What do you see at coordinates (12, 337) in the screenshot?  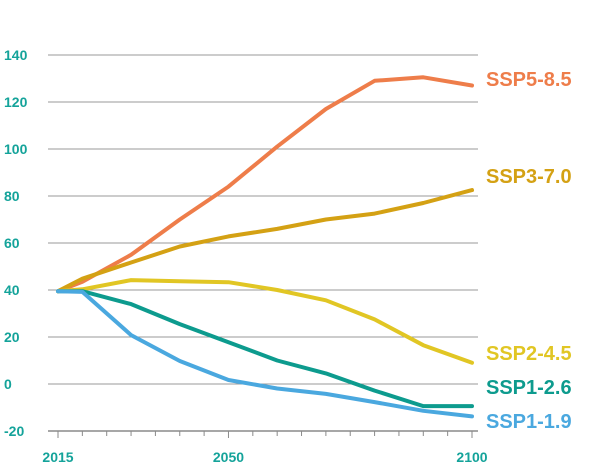 I see `y-tick-label: 20` at bounding box center [12, 337].